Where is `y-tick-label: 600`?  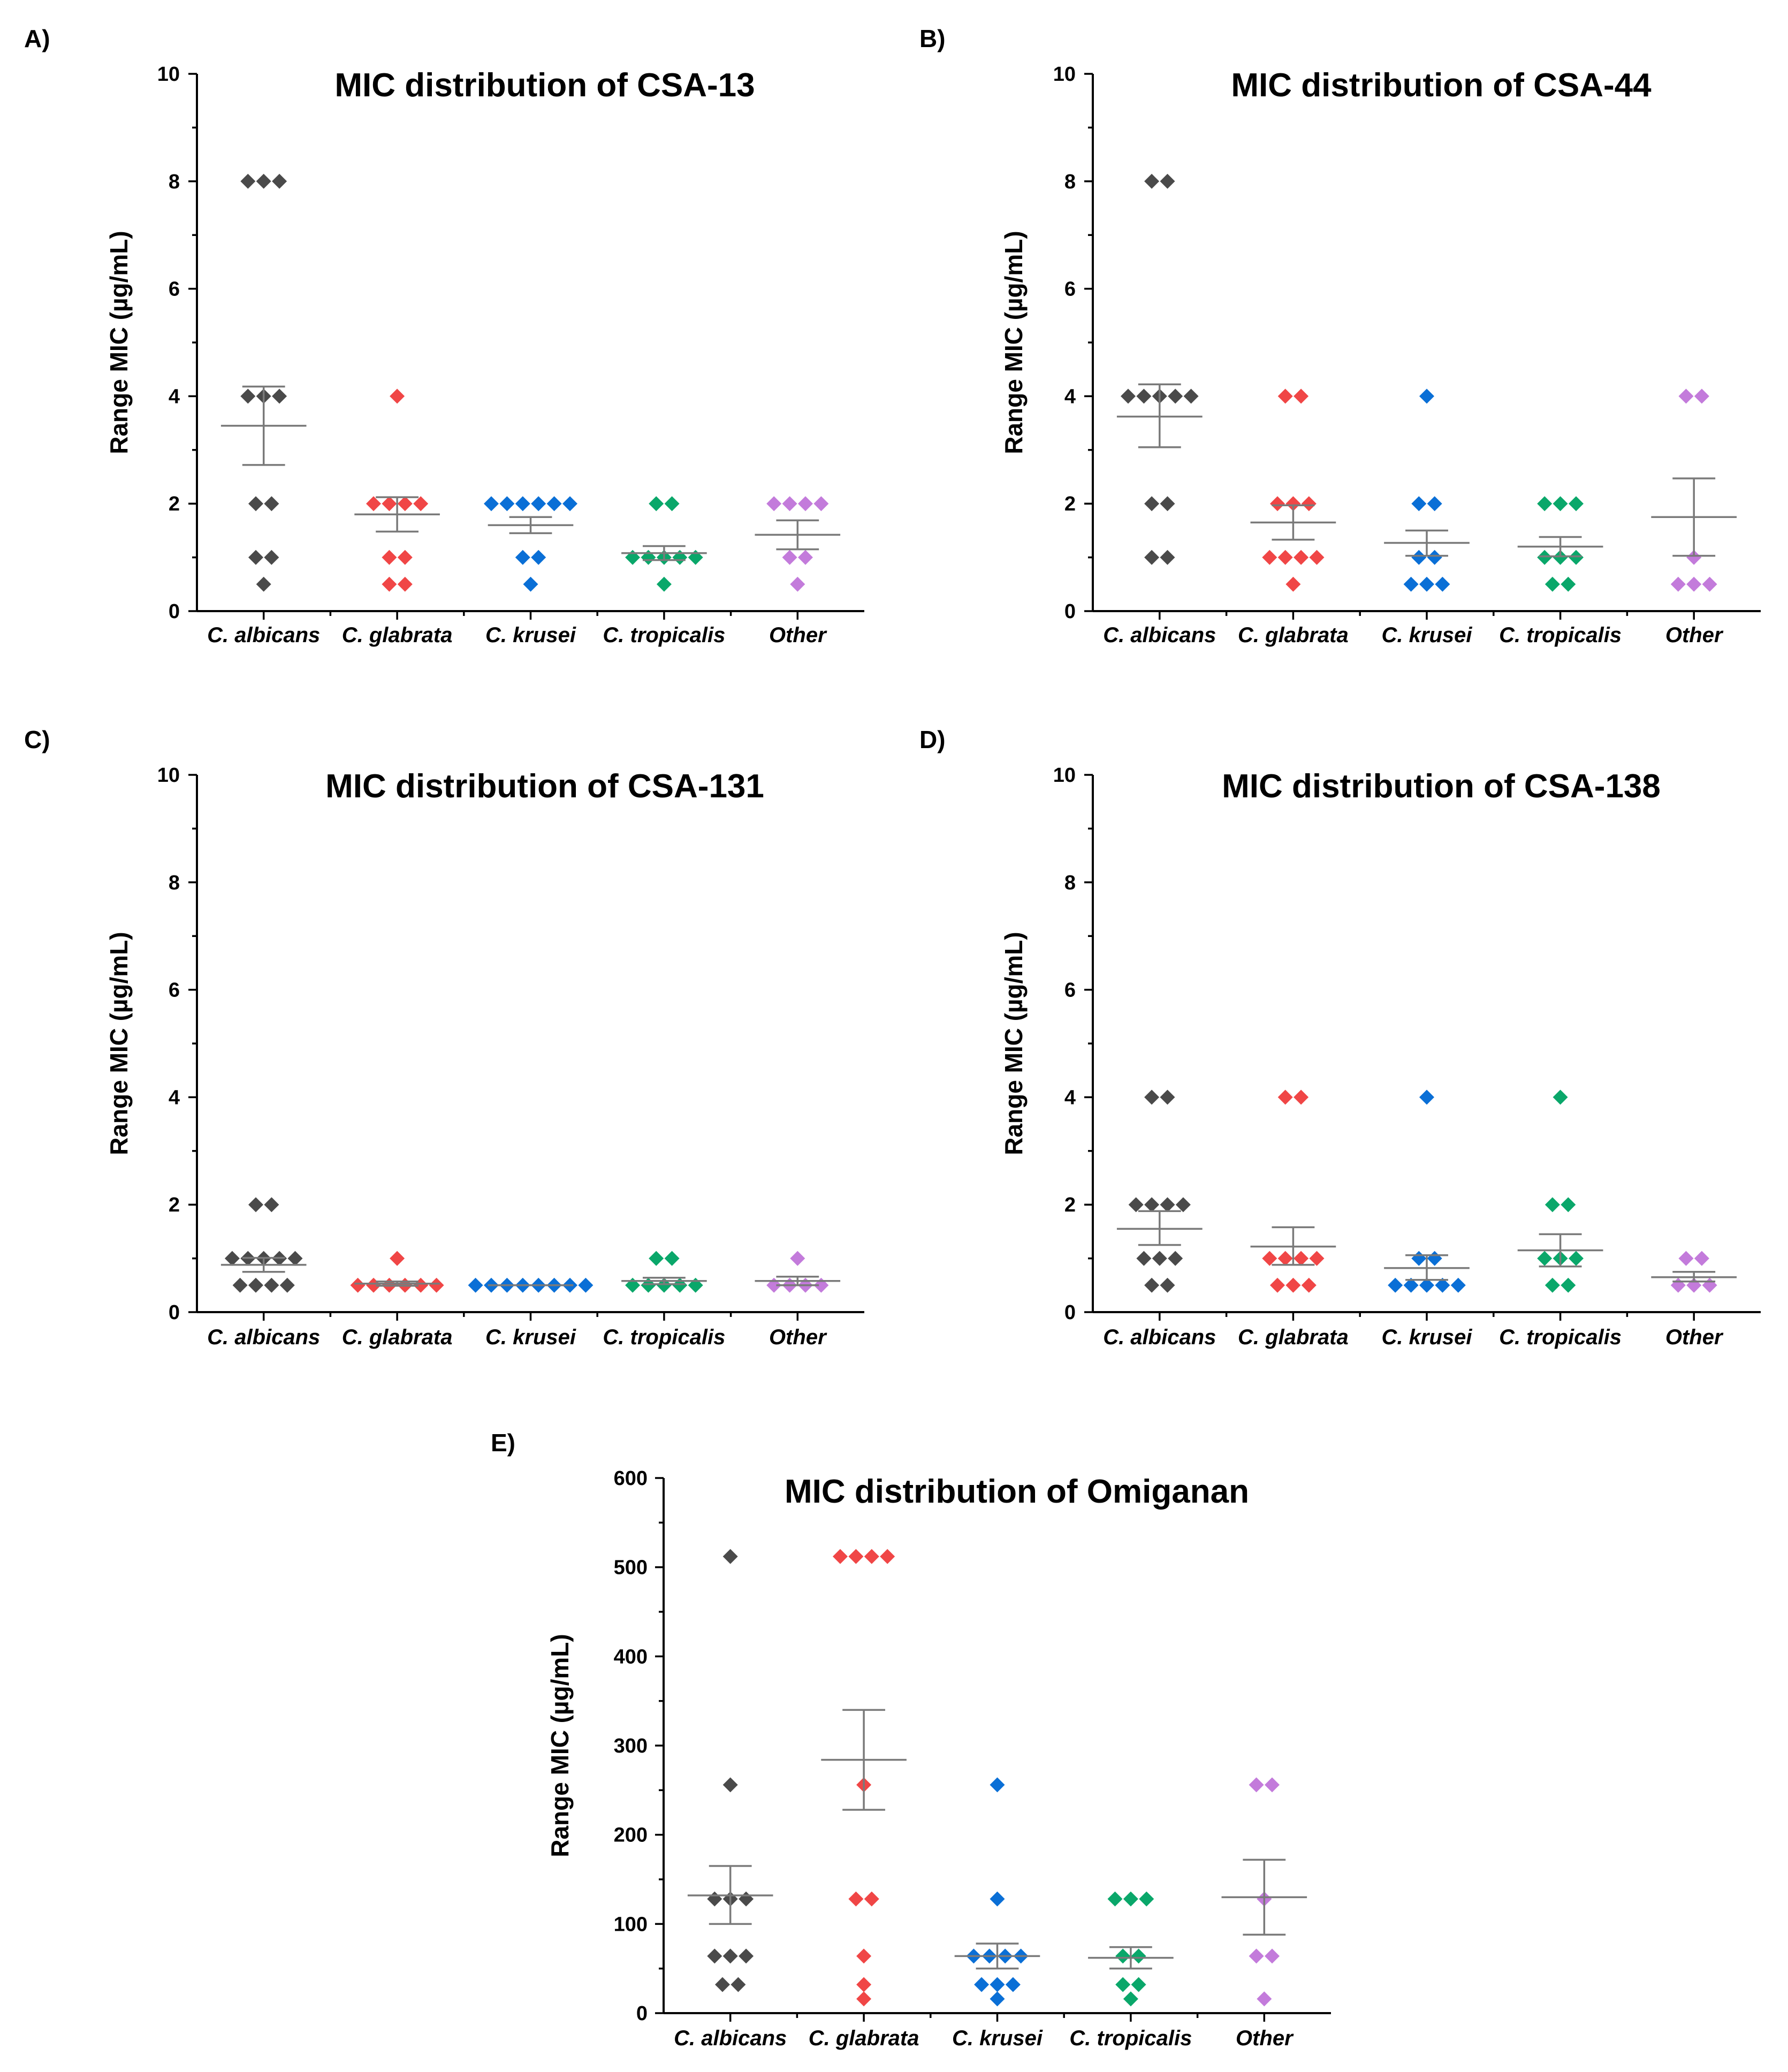
y-tick-label: 600 is located at coordinates (631, 1478).